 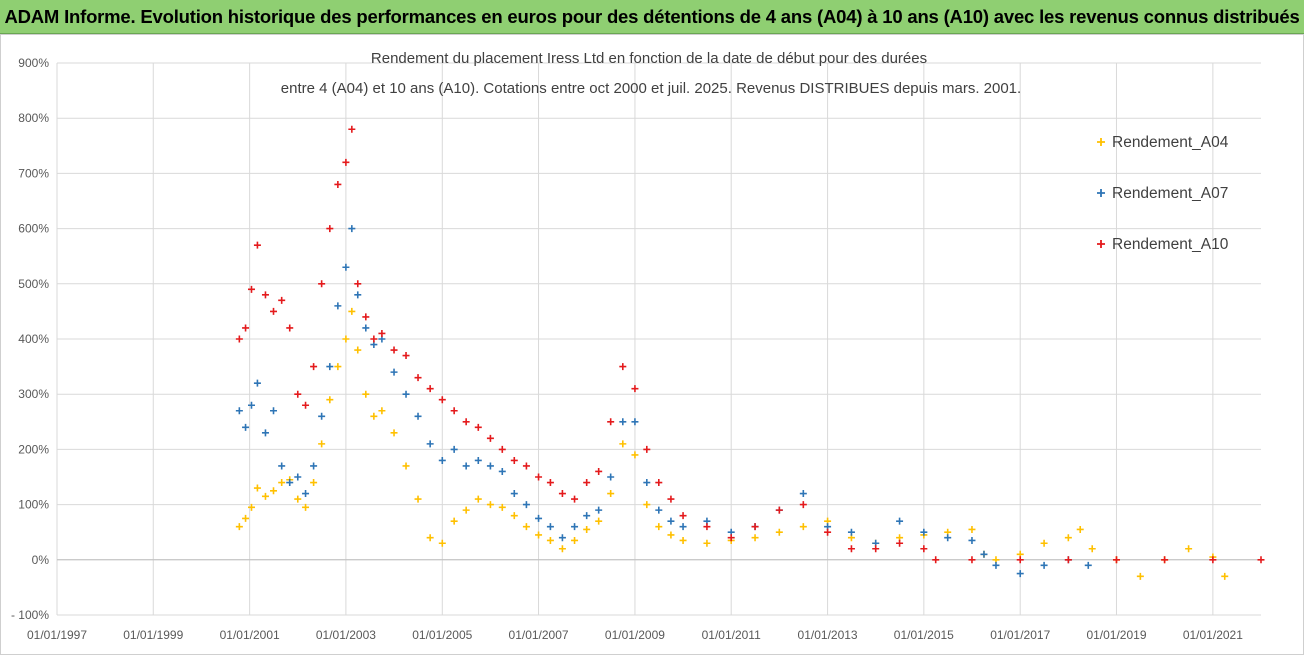 What do you see at coordinates (41, 560) in the screenshot?
I see `y-tick-label: 0%` at bounding box center [41, 560].